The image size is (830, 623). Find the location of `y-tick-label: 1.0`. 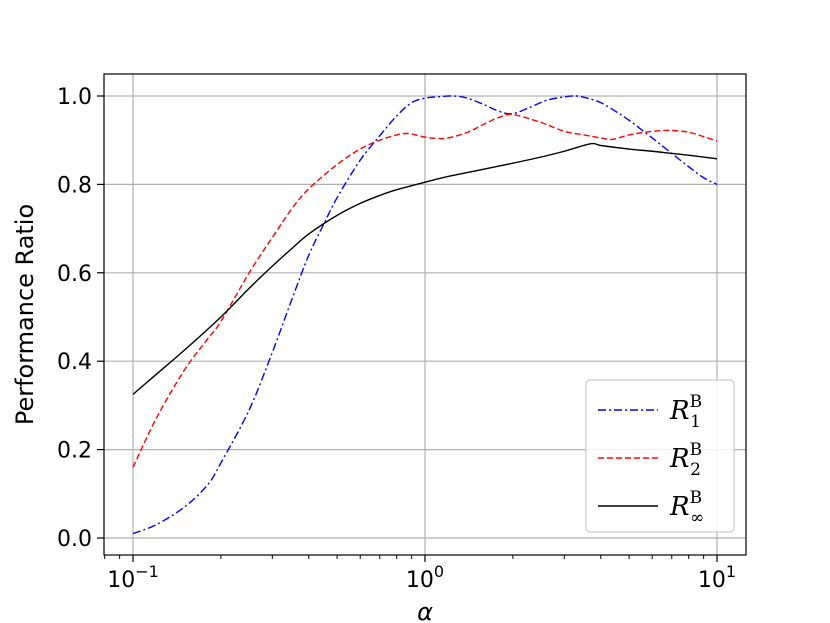

y-tick-label: 1.0 is located at coordinates (74, 97).